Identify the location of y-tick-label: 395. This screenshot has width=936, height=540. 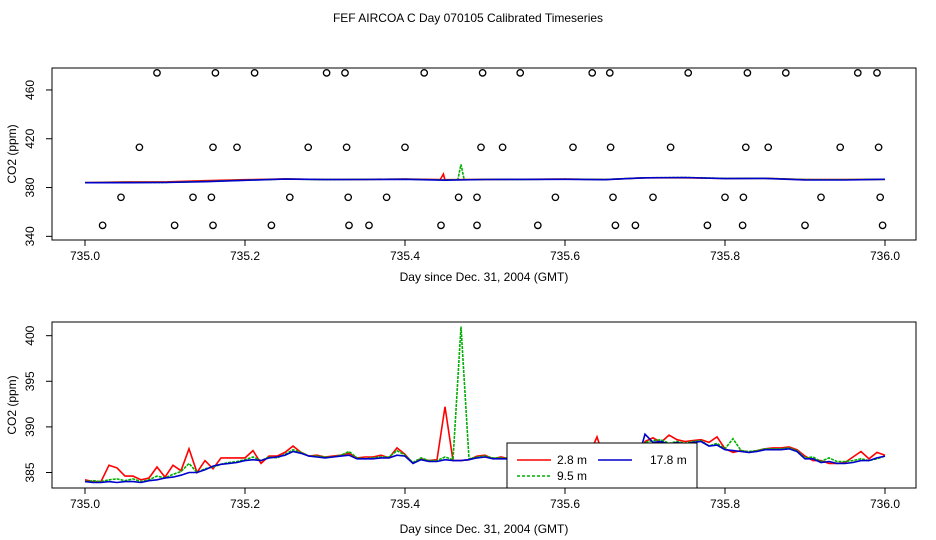
(30, 381).